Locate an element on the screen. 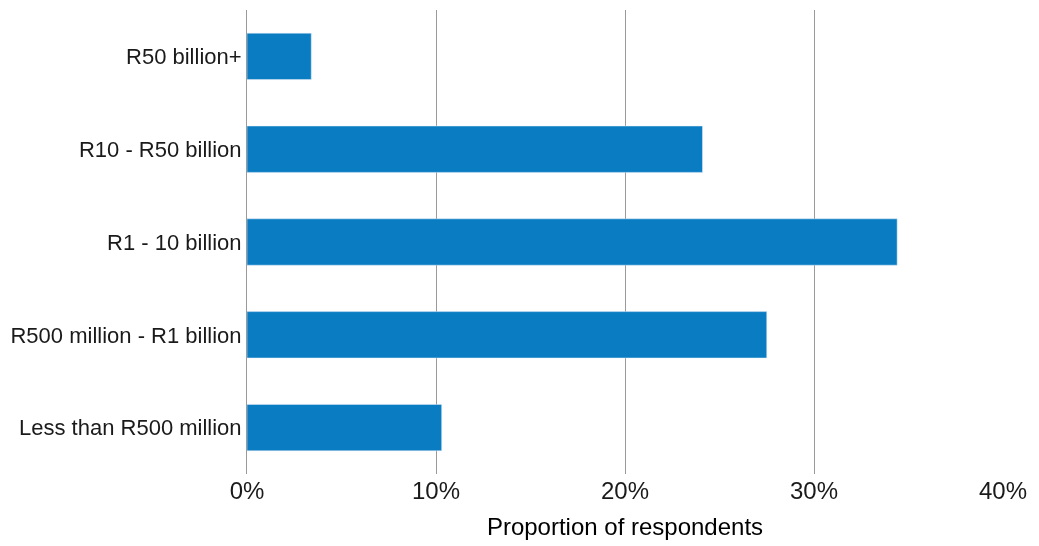  y-tick-label: R50 billion+ is located at coordinates (184, 57).